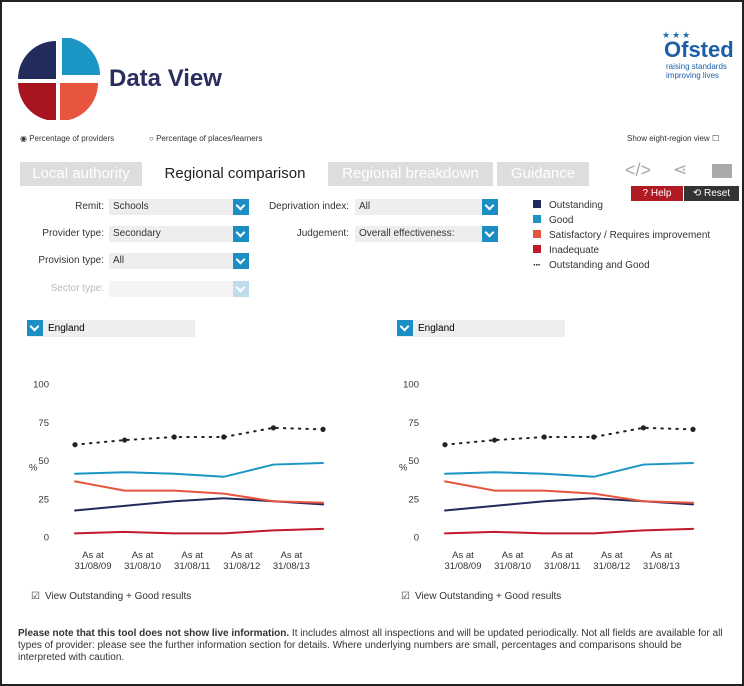 The height and width of the screenshot is (686, 744). What do you see at coordinates (410, 174) in the screenshot?
I see `tab: Regional breakdown` at bounding box center [410, 174].